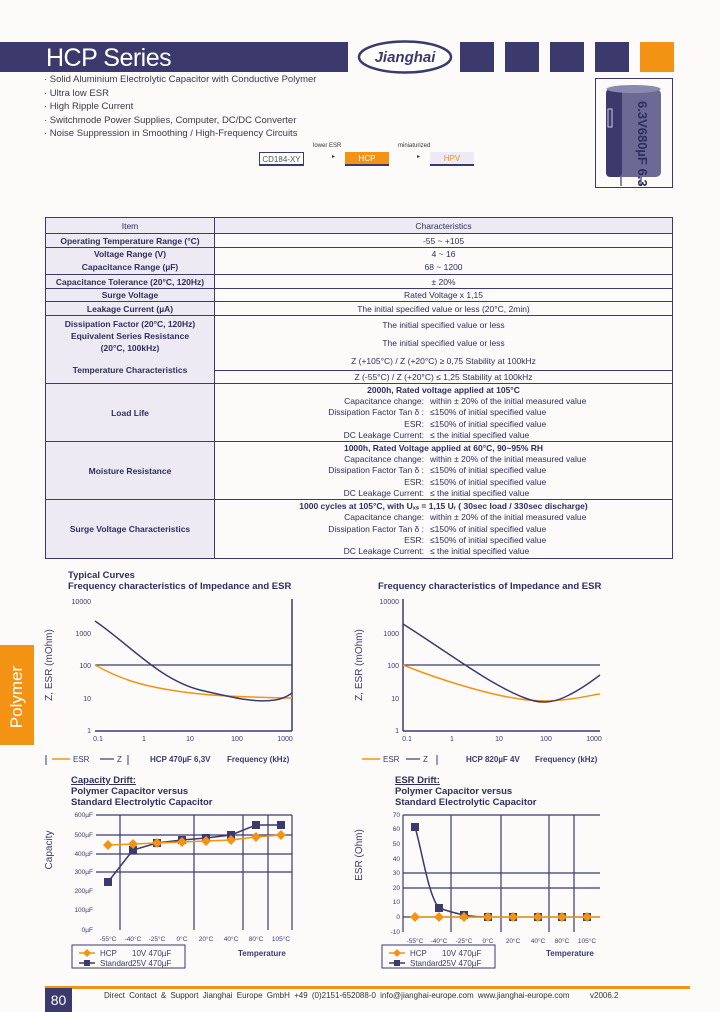  I want to click on row-label: Voltage Range (V) Capacitance Range (µF), so click(130, 261).